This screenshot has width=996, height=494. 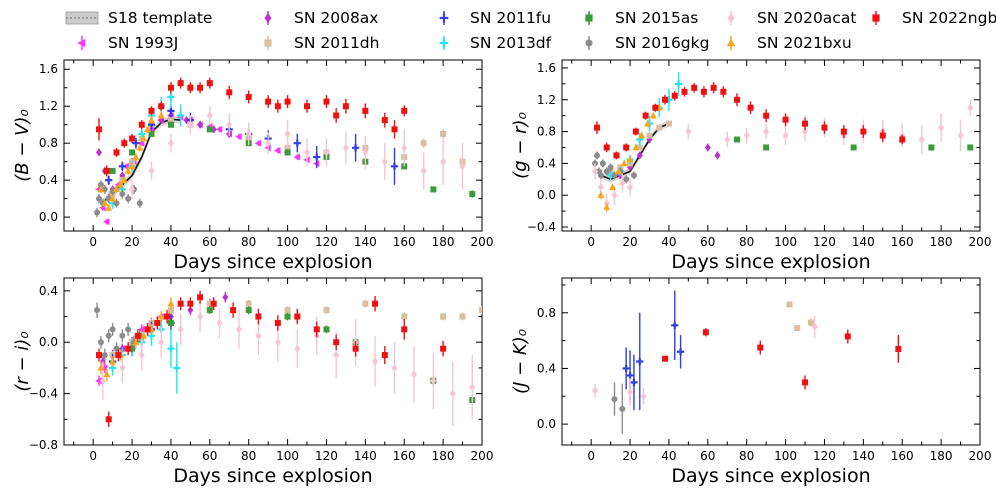 I want to click on plot-frame, so click(x=771, y=145).